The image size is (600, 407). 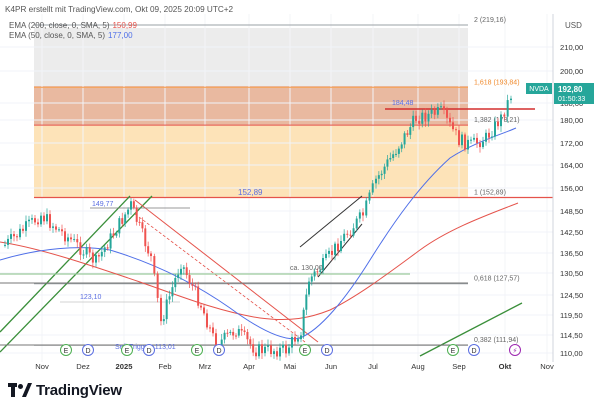 I want to click on tradingview-footer: TradingView, so click(x=65, y=390).